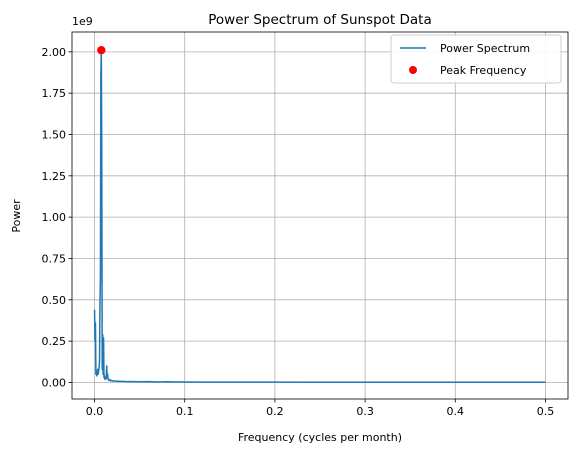 Image resolution: width=576 pixels, height=453 pixels. What do you see at coordinates (54, 93) in the screenshot?
I see `y-tick-label: 1.75` at bounding box center [54, 93].